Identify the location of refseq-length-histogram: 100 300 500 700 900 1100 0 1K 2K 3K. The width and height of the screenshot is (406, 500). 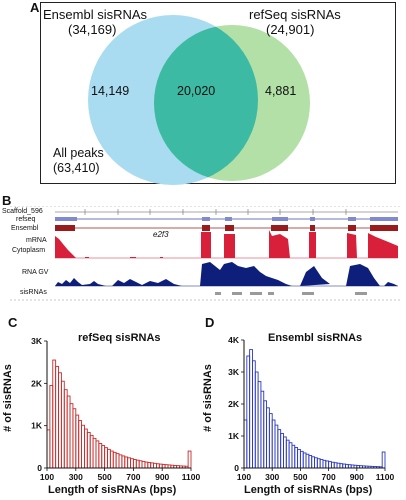
(115, 409).